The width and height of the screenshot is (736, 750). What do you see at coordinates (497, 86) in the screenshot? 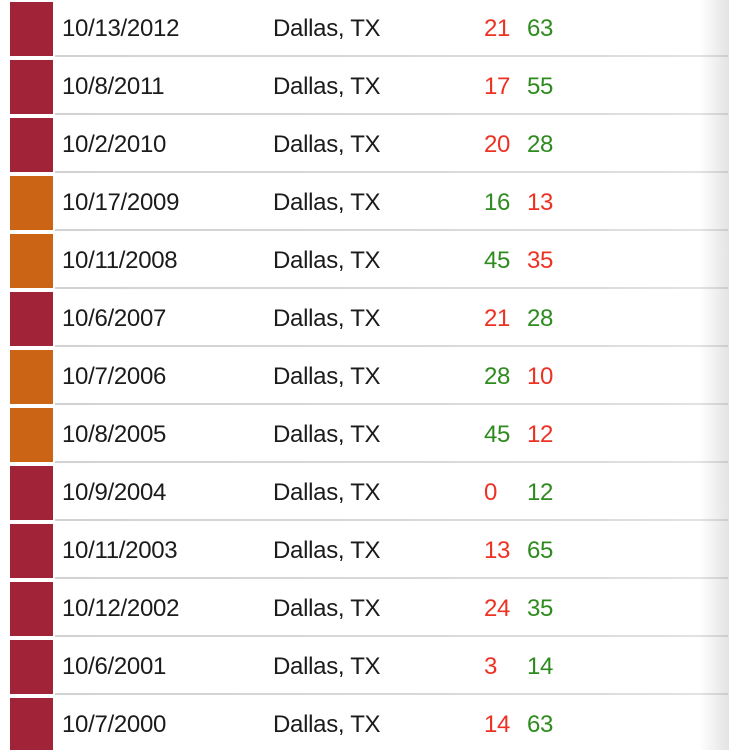
I see `score-left: 17` at bounding box center [497, 86].